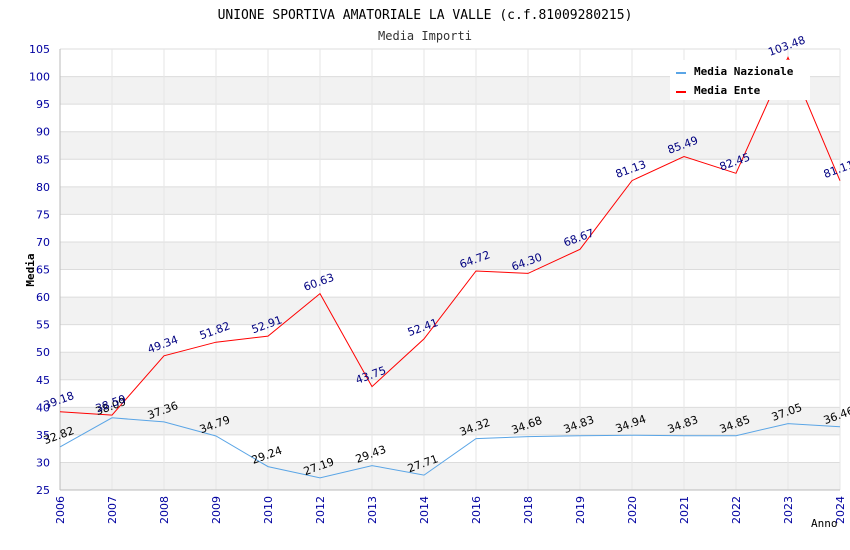  What do you see at coordinates (43, 407) in the screenshot?
I see `y-tick-label: 40` at bounding box center [43, 407].